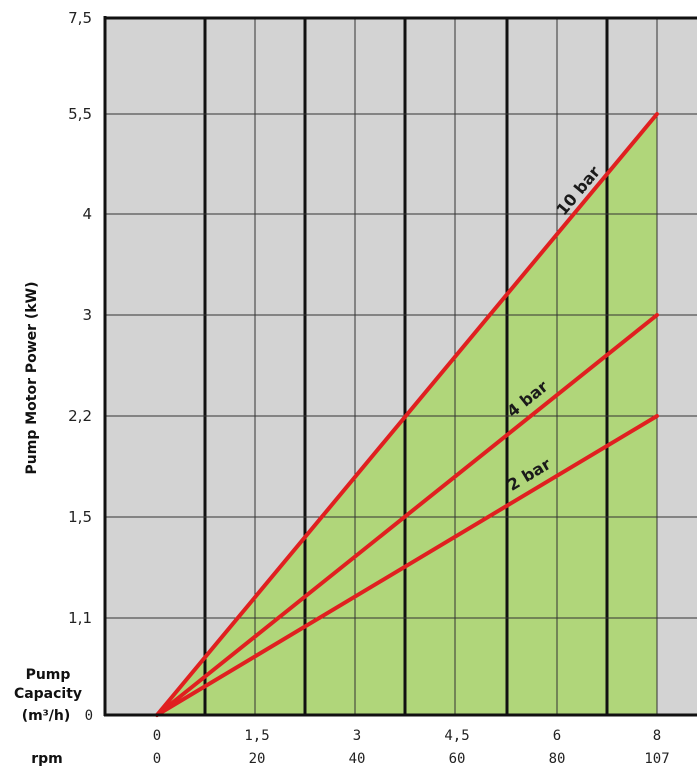 Image resolution: width=697 pixels, height=769 pixels. Describe the element at coordinates (407, 736) in the screenshot. I see `x-tick-labels: 0 1,5 3 4,5 6 8` at that location.